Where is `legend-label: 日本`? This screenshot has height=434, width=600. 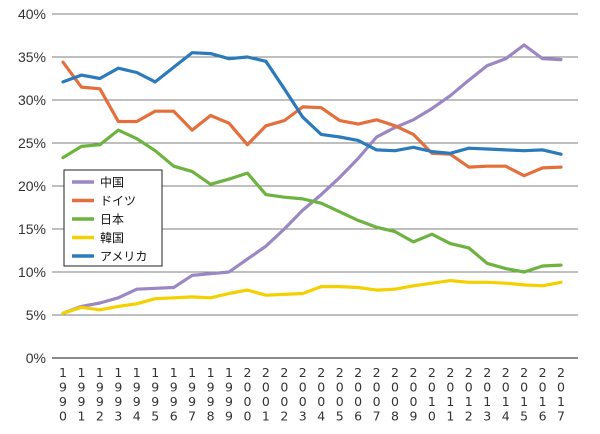
legend-label: 日本 is located at coordinates (112, 220).